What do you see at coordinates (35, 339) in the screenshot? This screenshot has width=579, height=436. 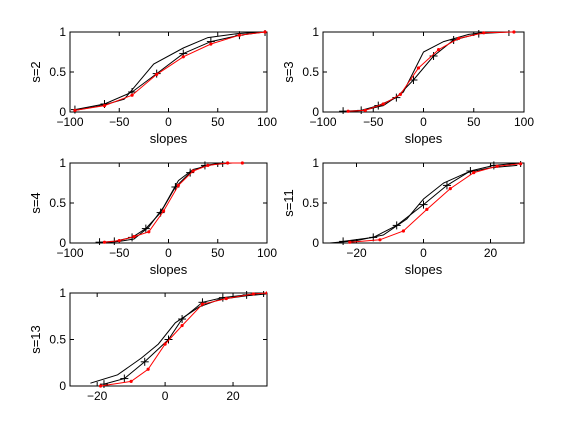 I see `y-axis-label: s=13` at bounding box center [35, 339].